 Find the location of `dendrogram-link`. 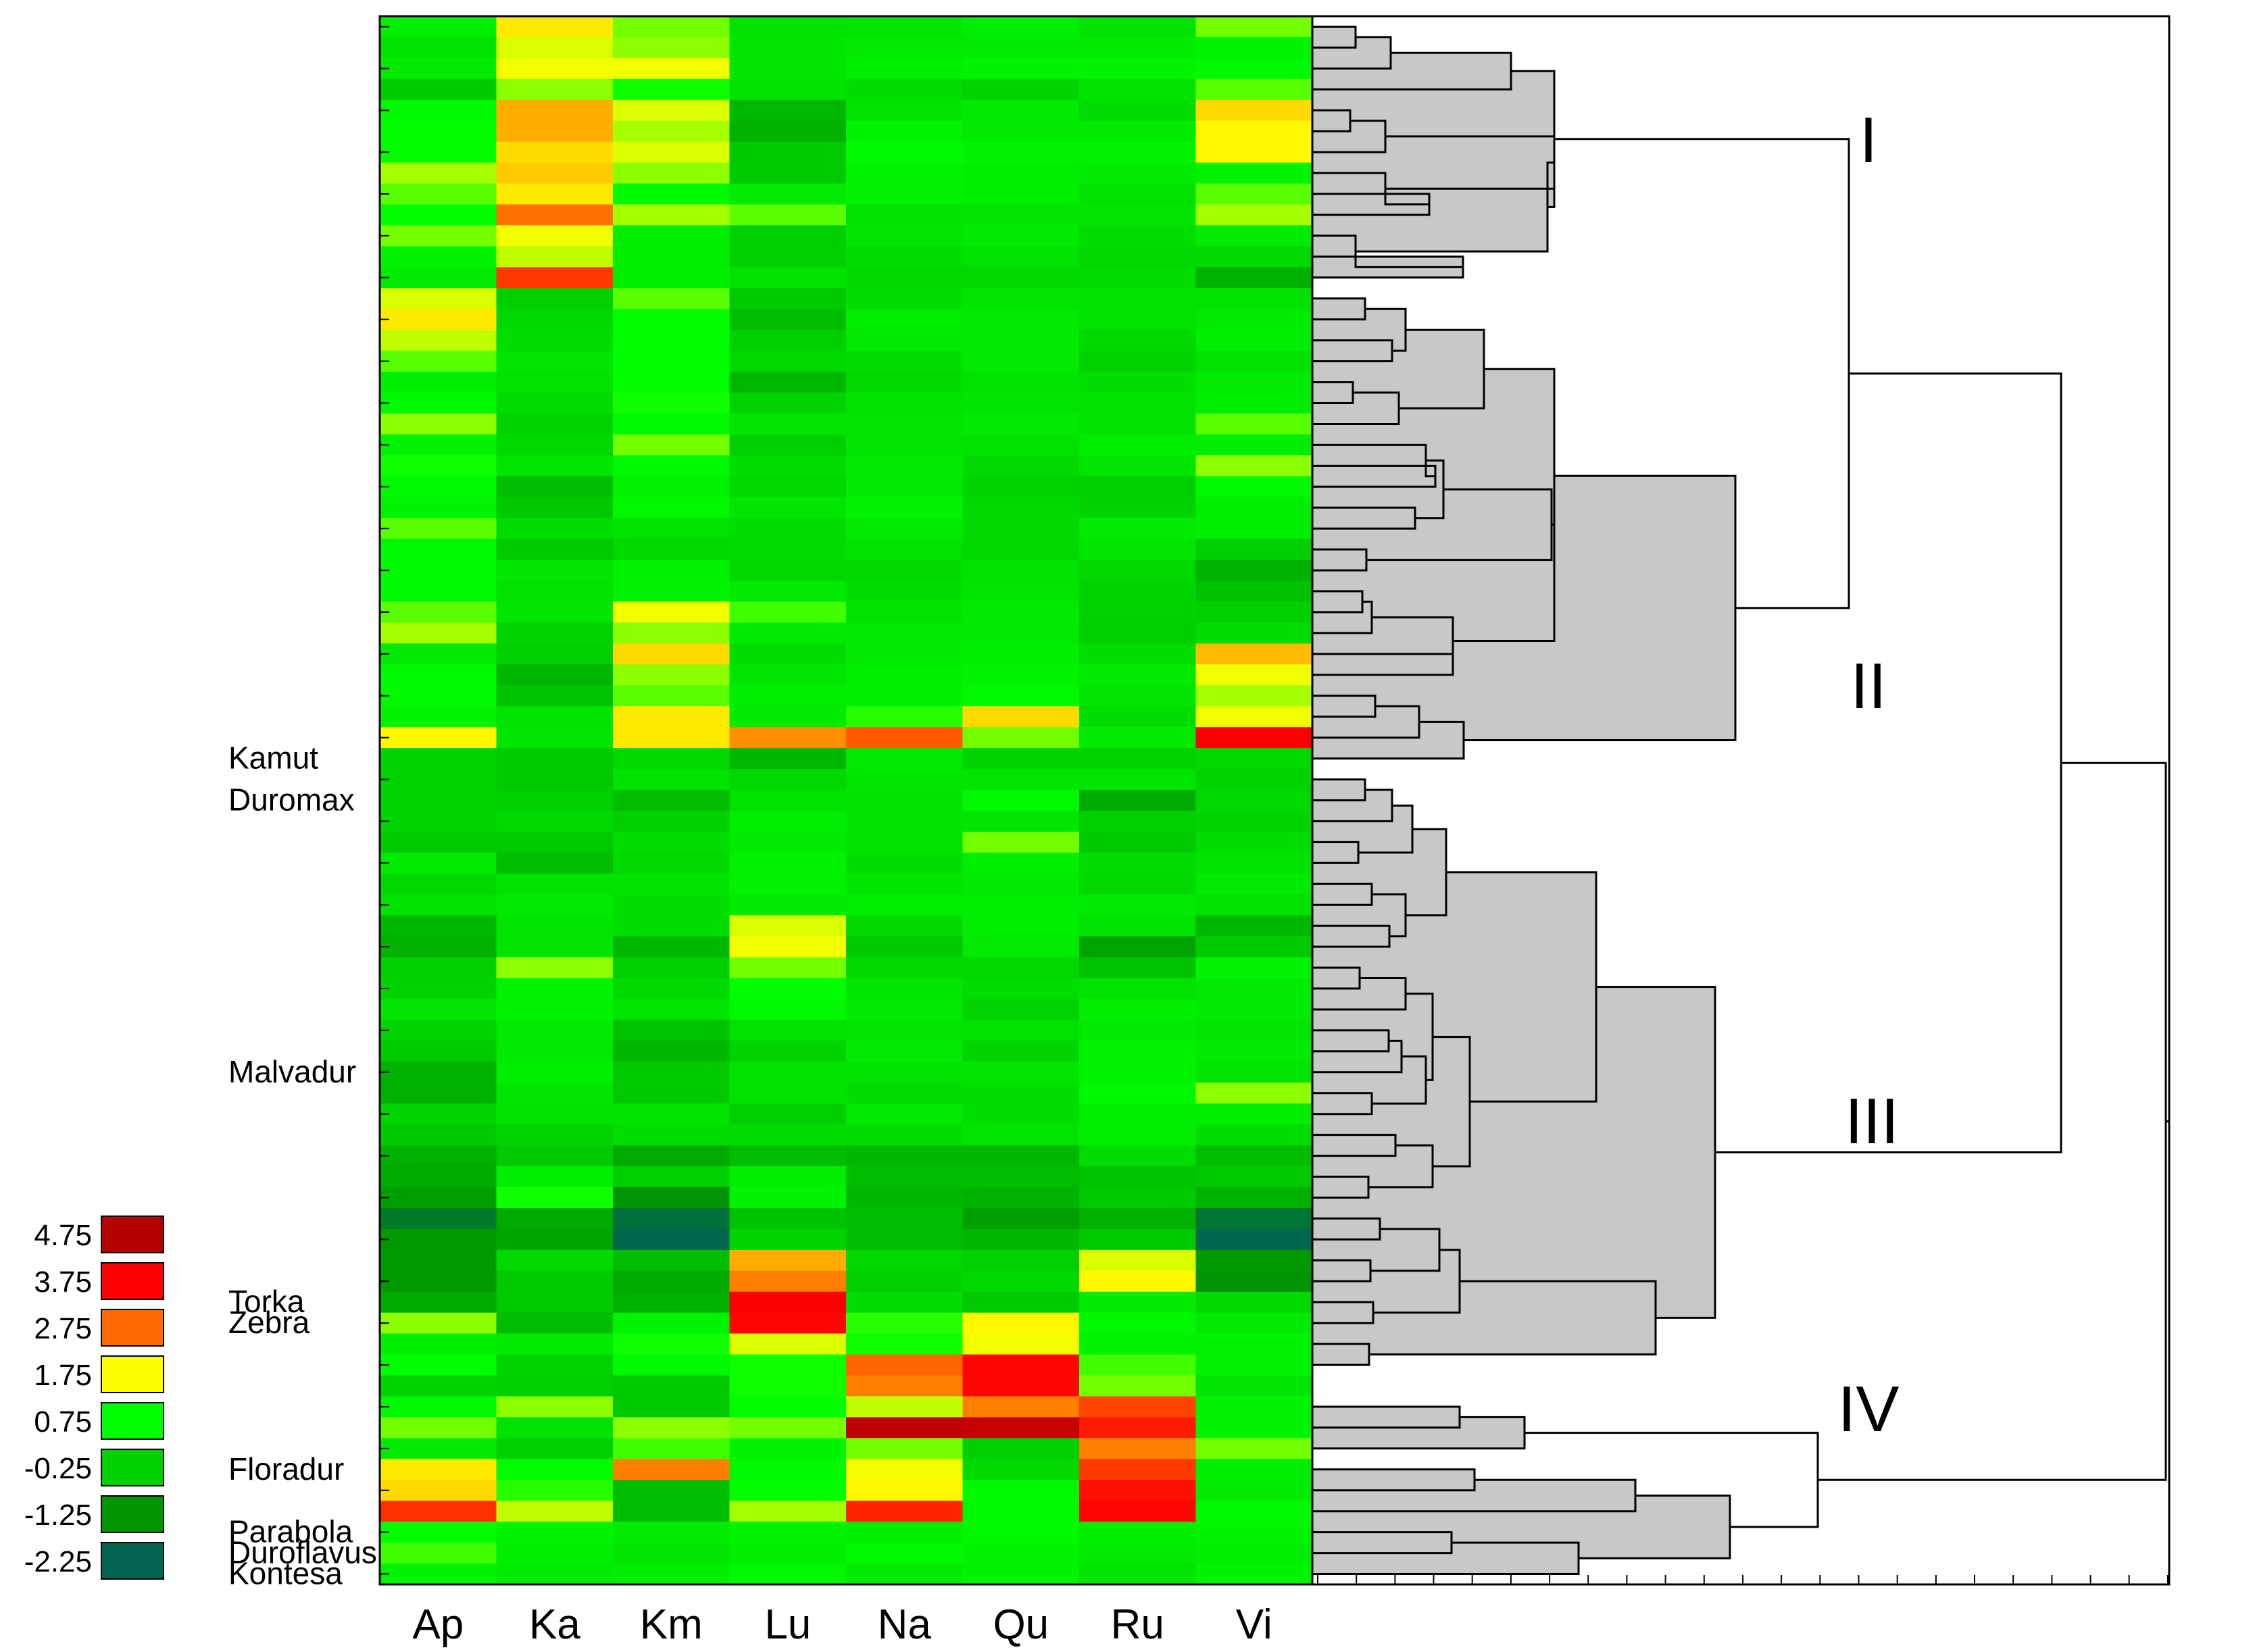

dendrogram-link is located at coordinates (1520, 475).